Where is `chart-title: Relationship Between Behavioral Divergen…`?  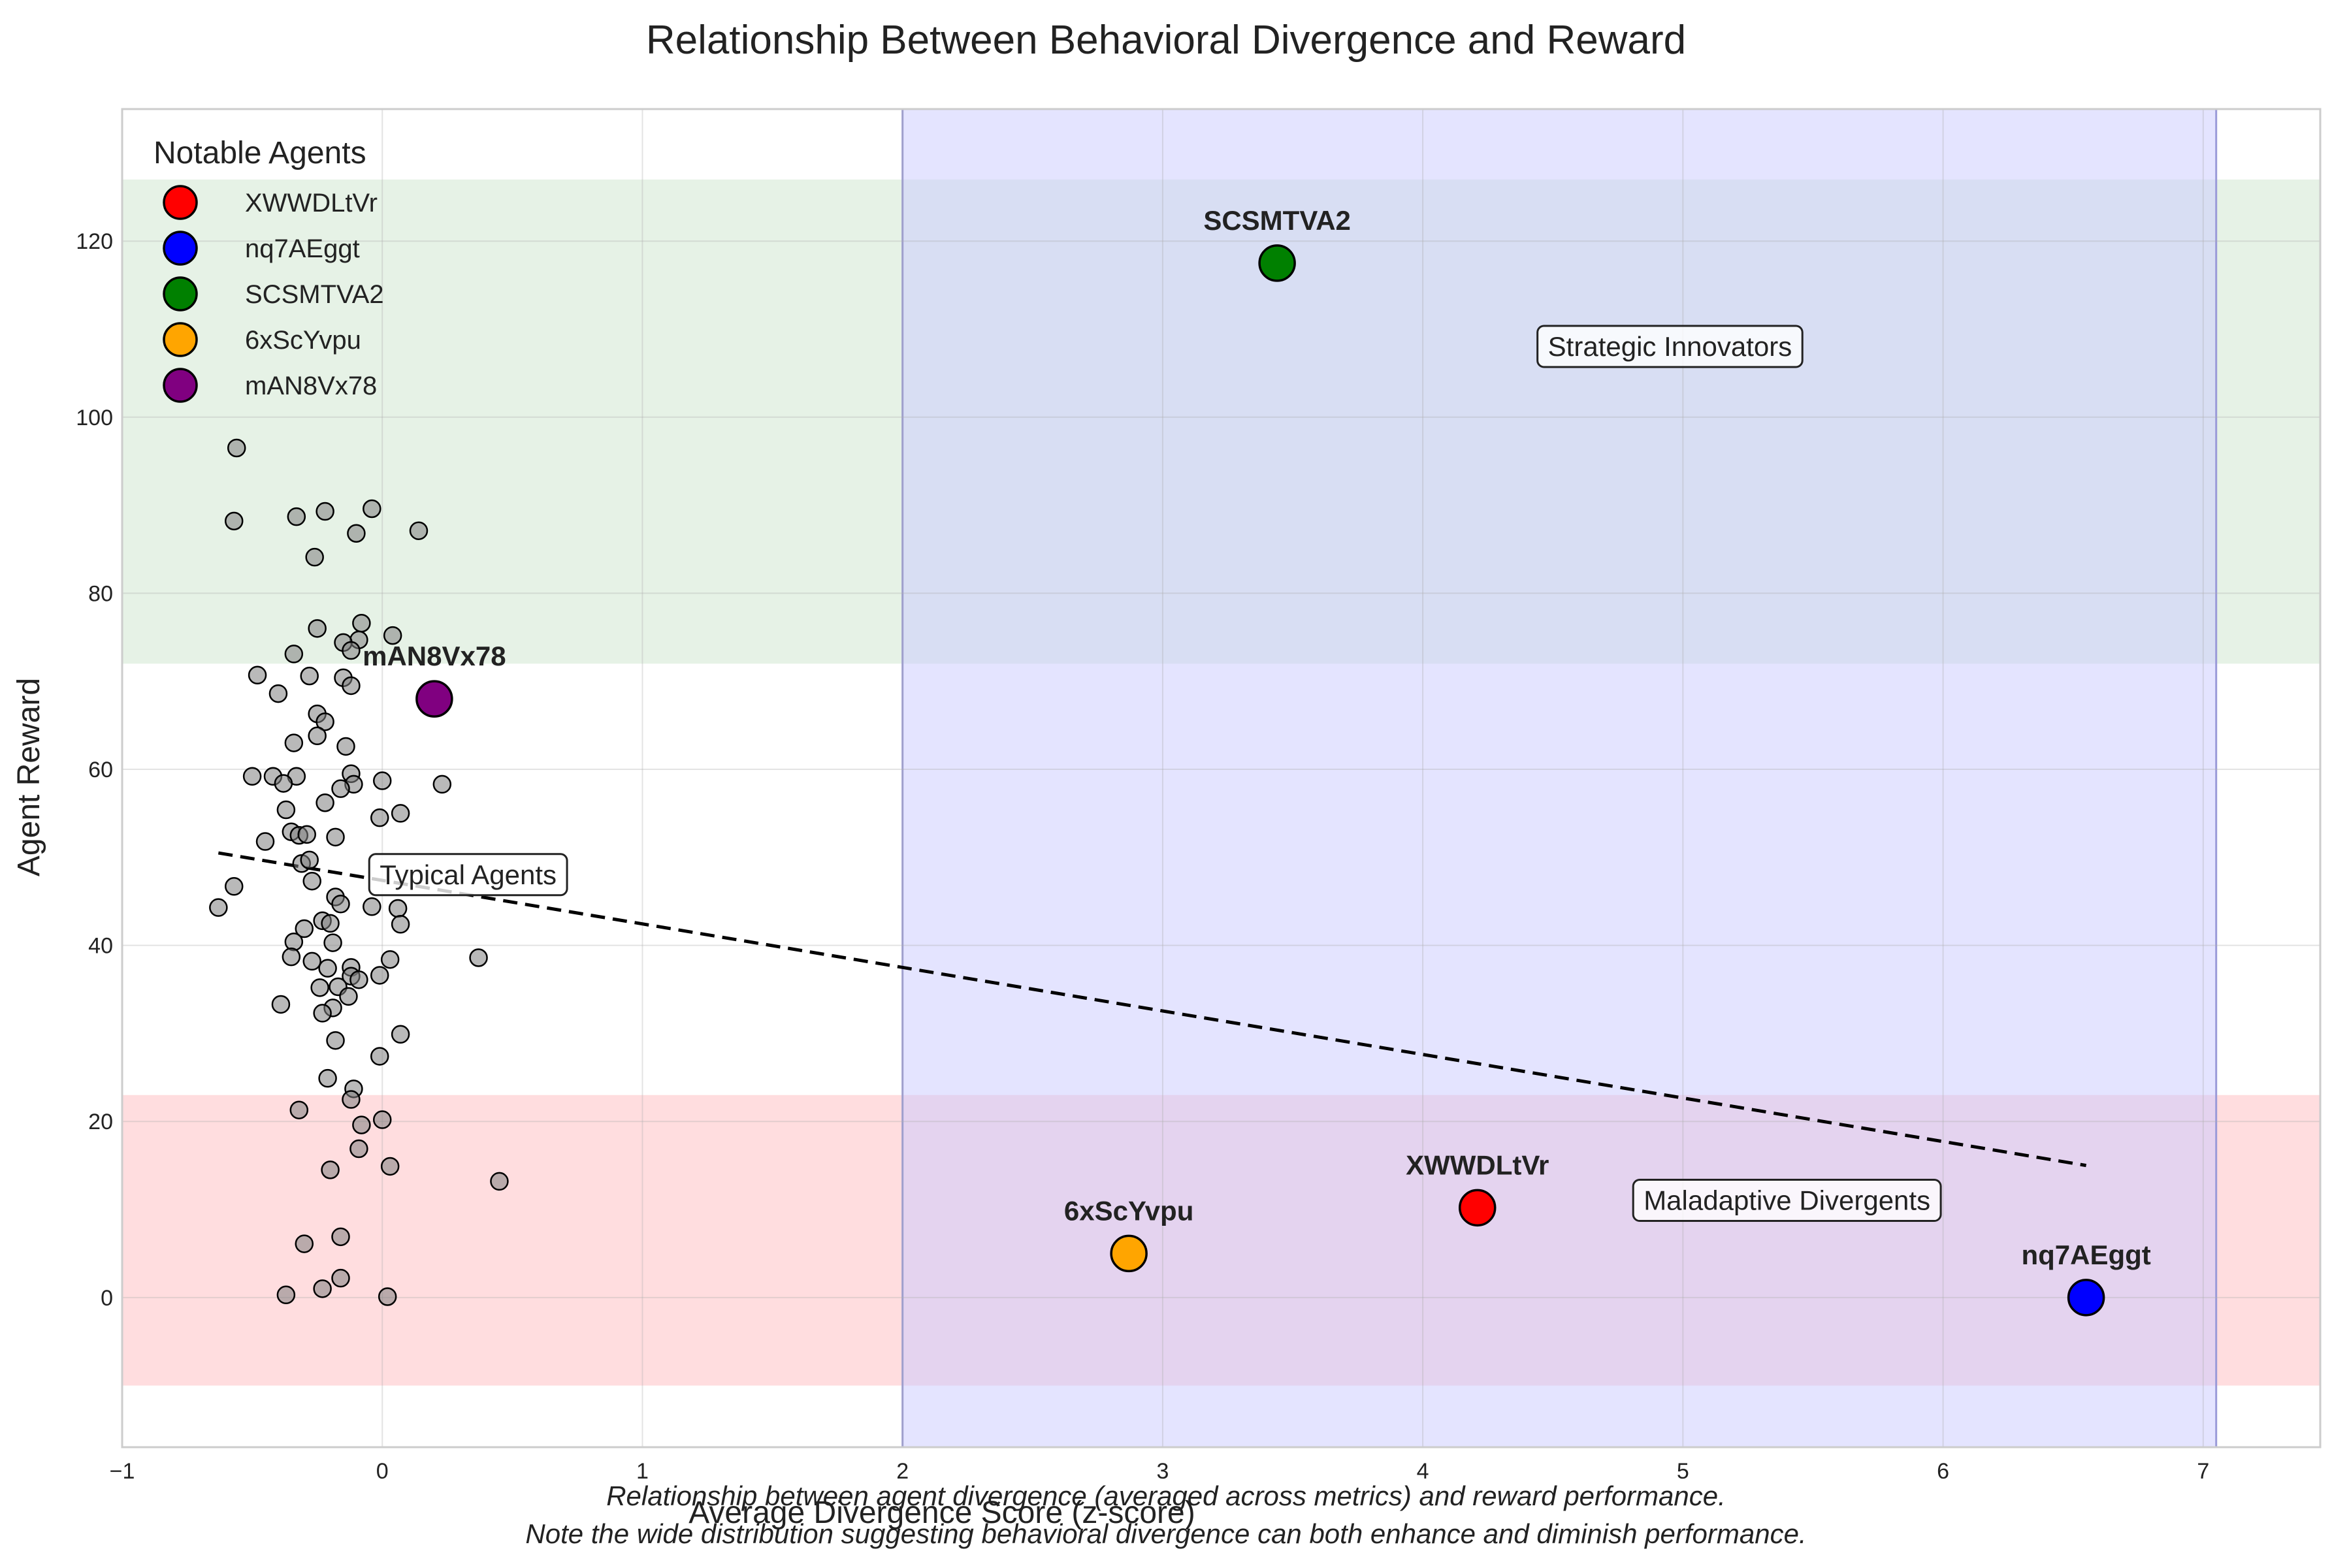
chart-title: Relationship Between Behavioral Divergen… is located at coordinates (1166, 40).